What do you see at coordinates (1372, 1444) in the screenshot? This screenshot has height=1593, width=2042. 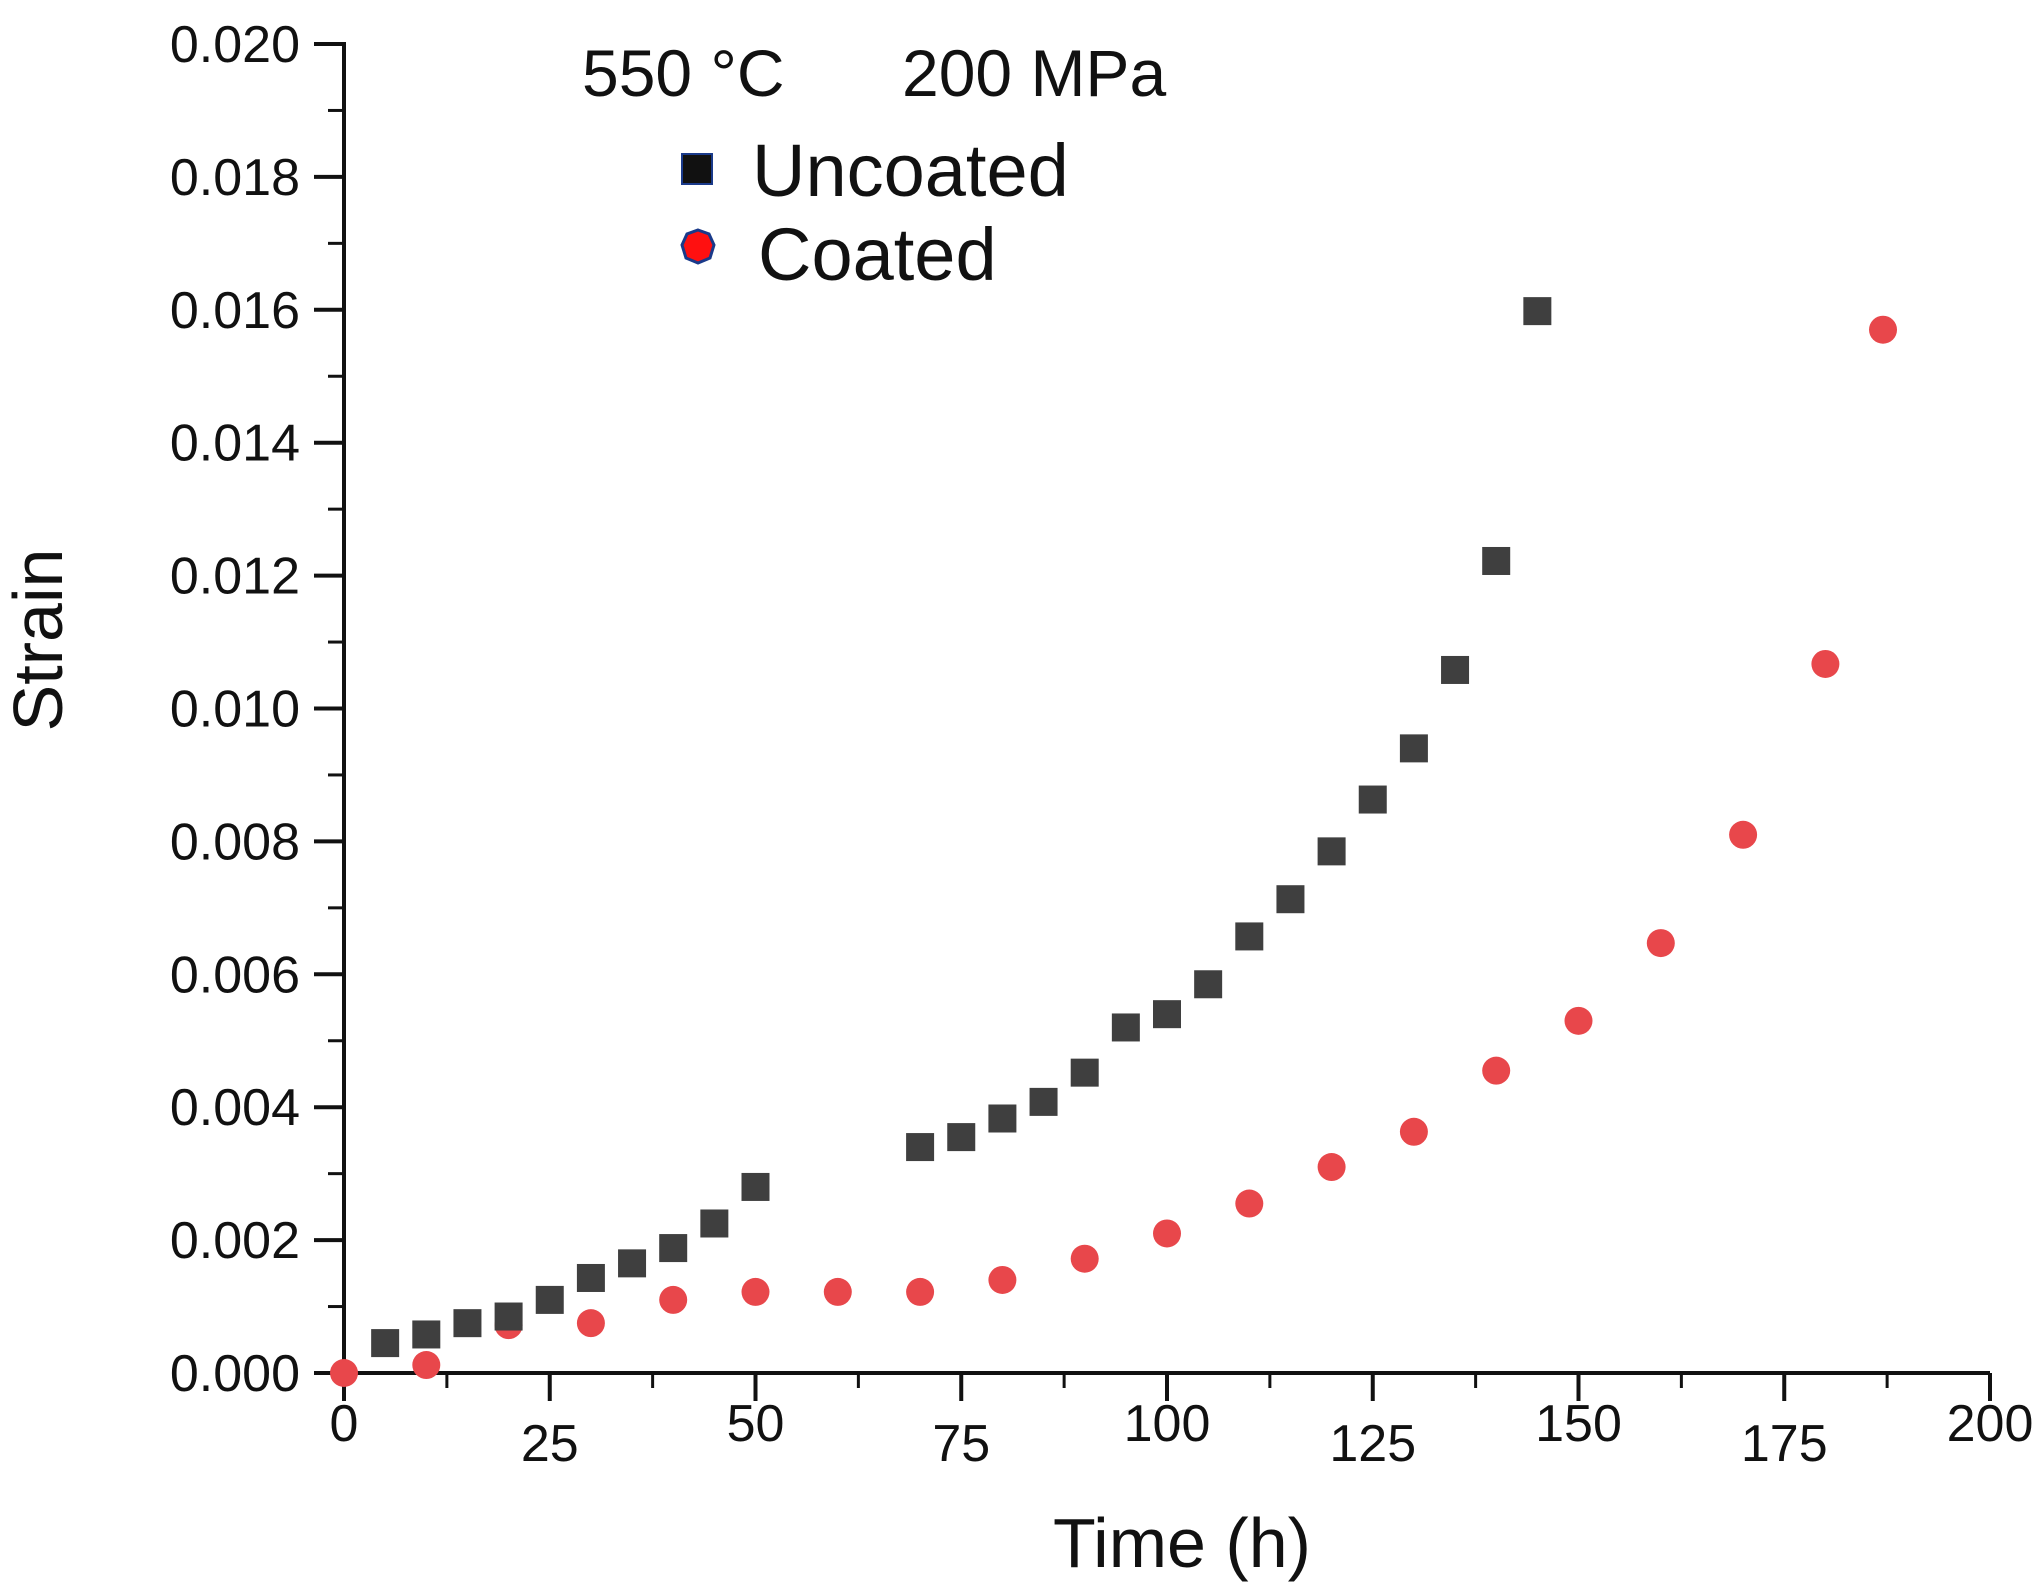 I see `x-tick-label: 125` at bounding box center [1372, 1444].